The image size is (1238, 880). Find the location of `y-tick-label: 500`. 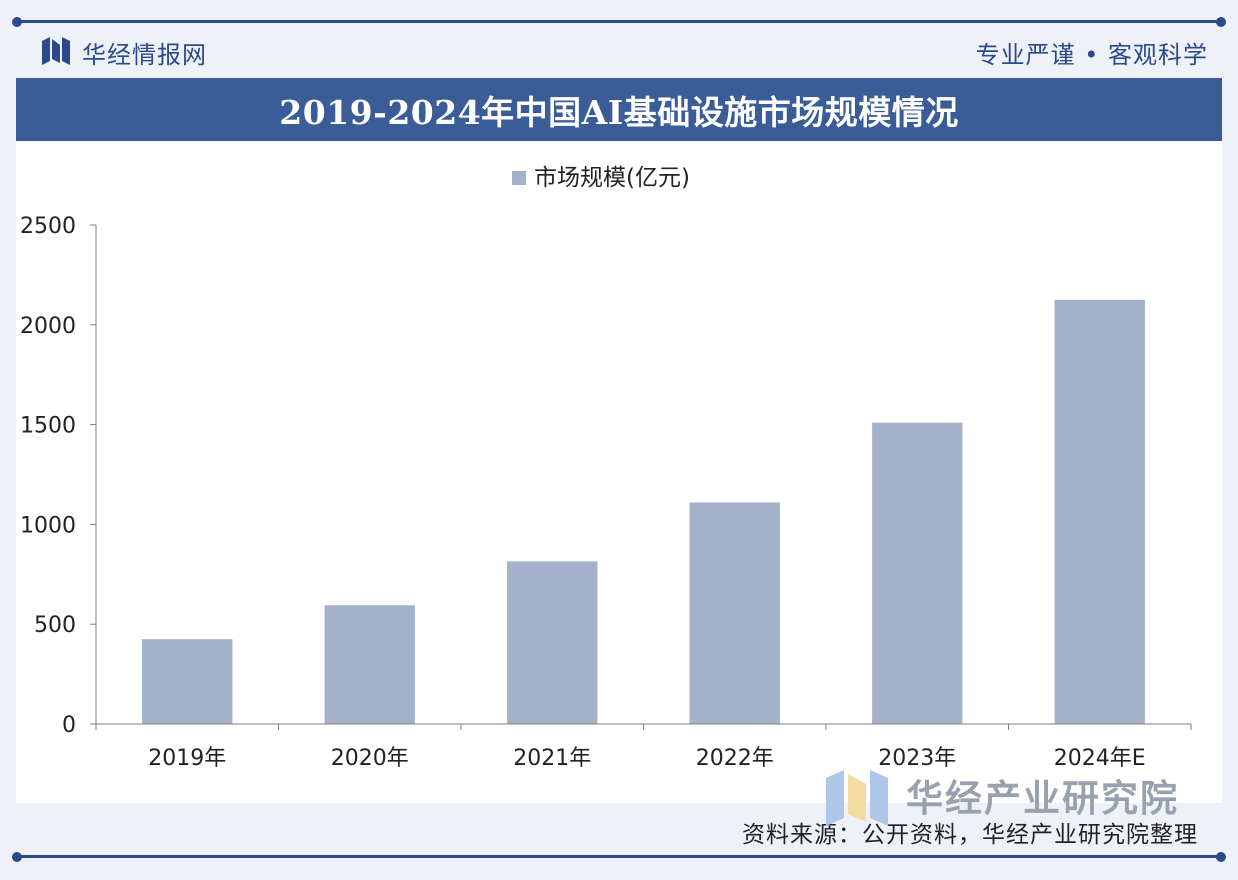

y-tick-label: 500 is located at coordinates (55, 625).